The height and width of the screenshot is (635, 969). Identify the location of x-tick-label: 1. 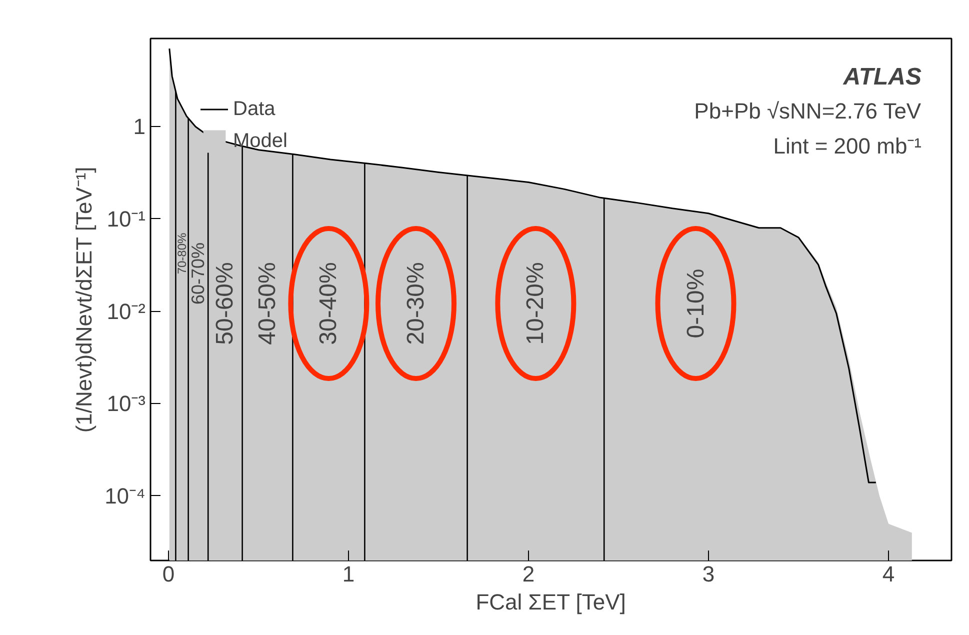
(348, 574).